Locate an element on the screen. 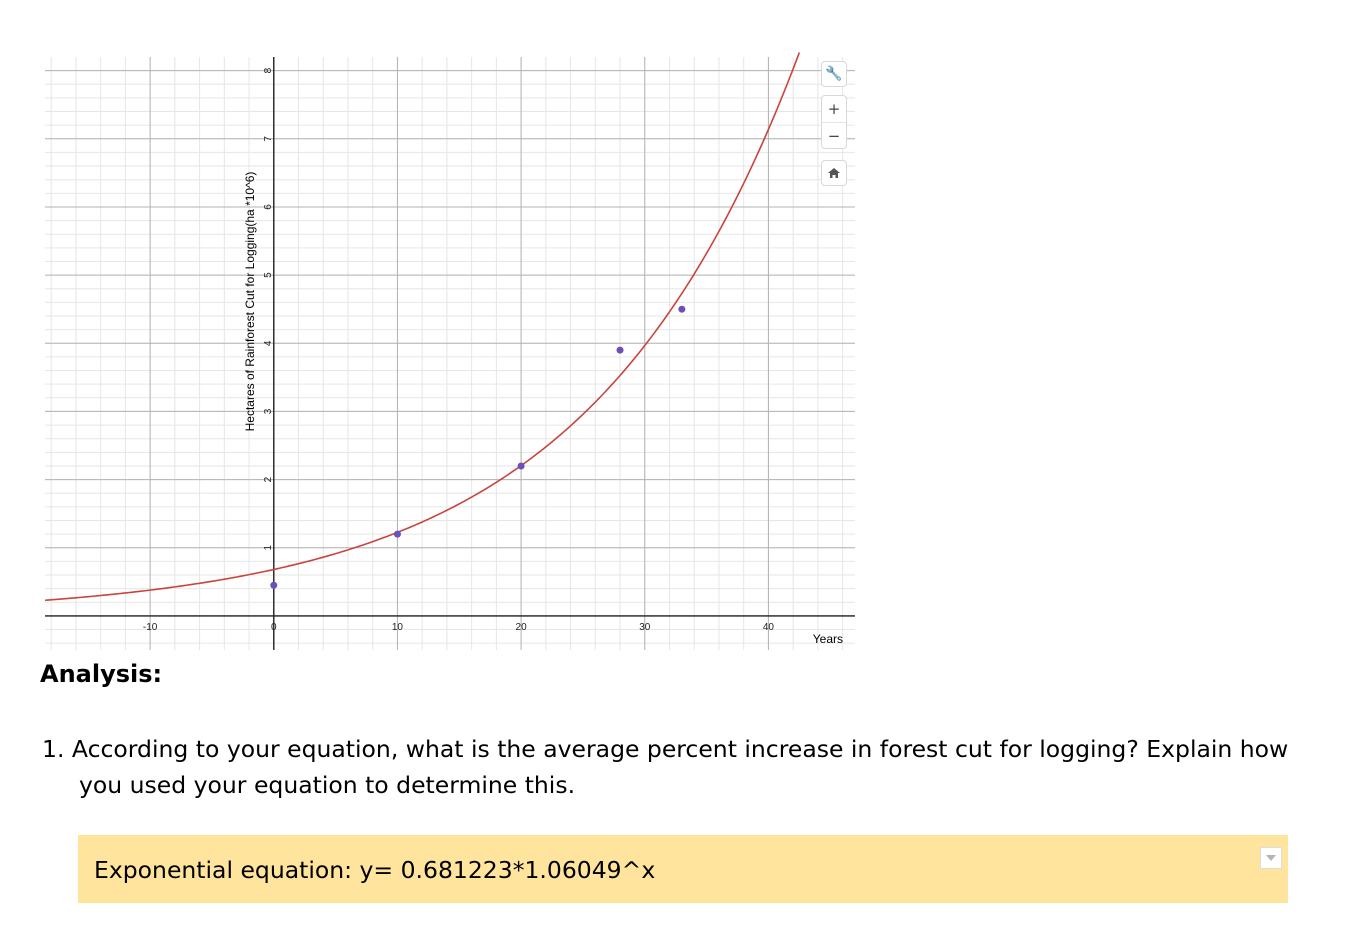 The height and width of the screenshot is (938, 1366). question-number: 1. is located at coordinates (53, 749).